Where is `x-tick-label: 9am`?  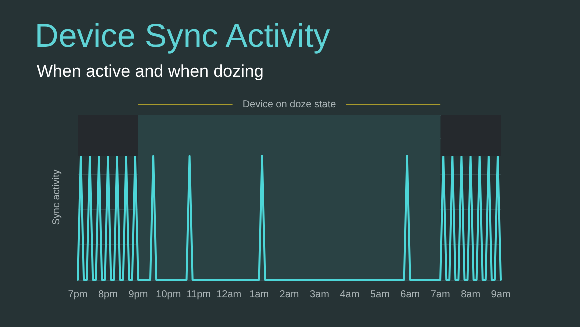
x-tick-label: 9am is located at coordinates (501, 295).